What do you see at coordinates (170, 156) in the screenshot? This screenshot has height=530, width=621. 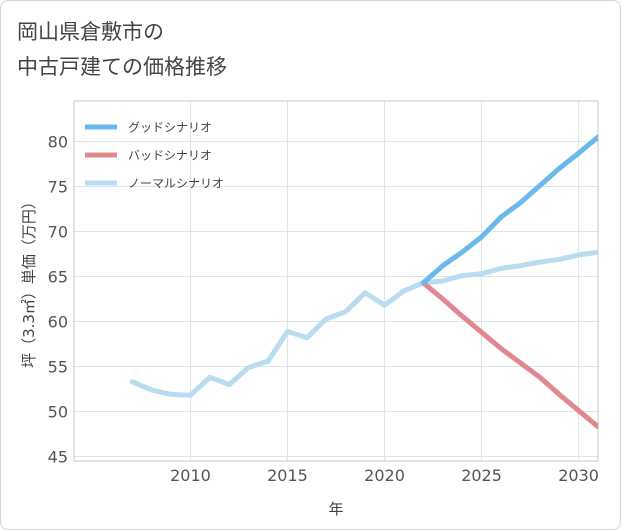 I see `legend-label: バッドシナリオ` at bounding box center [170, 156].